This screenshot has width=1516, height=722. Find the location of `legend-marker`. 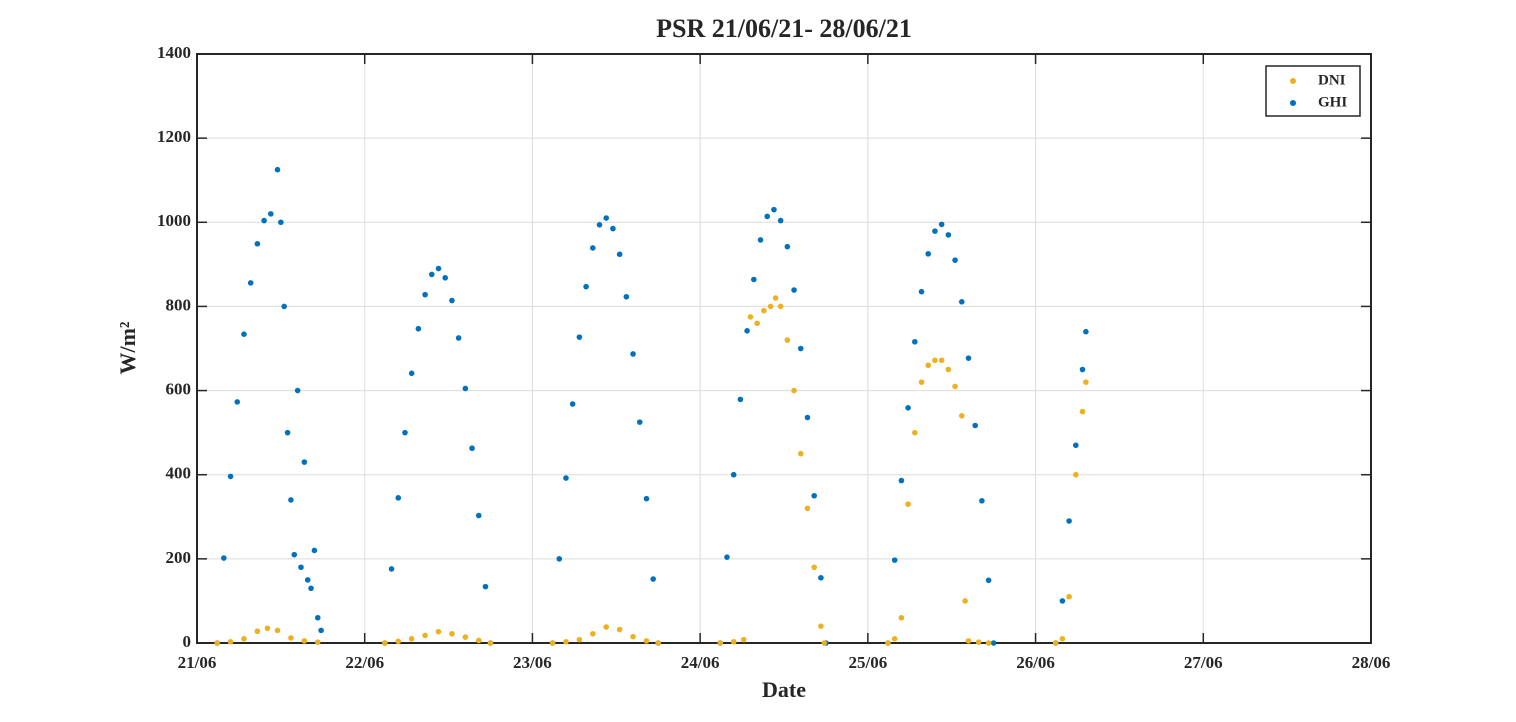

legend-marker is located at coordinates (1293, 81).